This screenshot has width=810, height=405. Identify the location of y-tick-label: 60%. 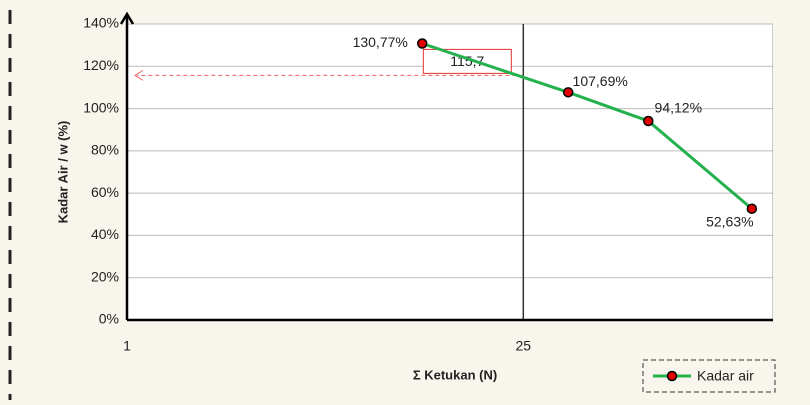
(105, 192).